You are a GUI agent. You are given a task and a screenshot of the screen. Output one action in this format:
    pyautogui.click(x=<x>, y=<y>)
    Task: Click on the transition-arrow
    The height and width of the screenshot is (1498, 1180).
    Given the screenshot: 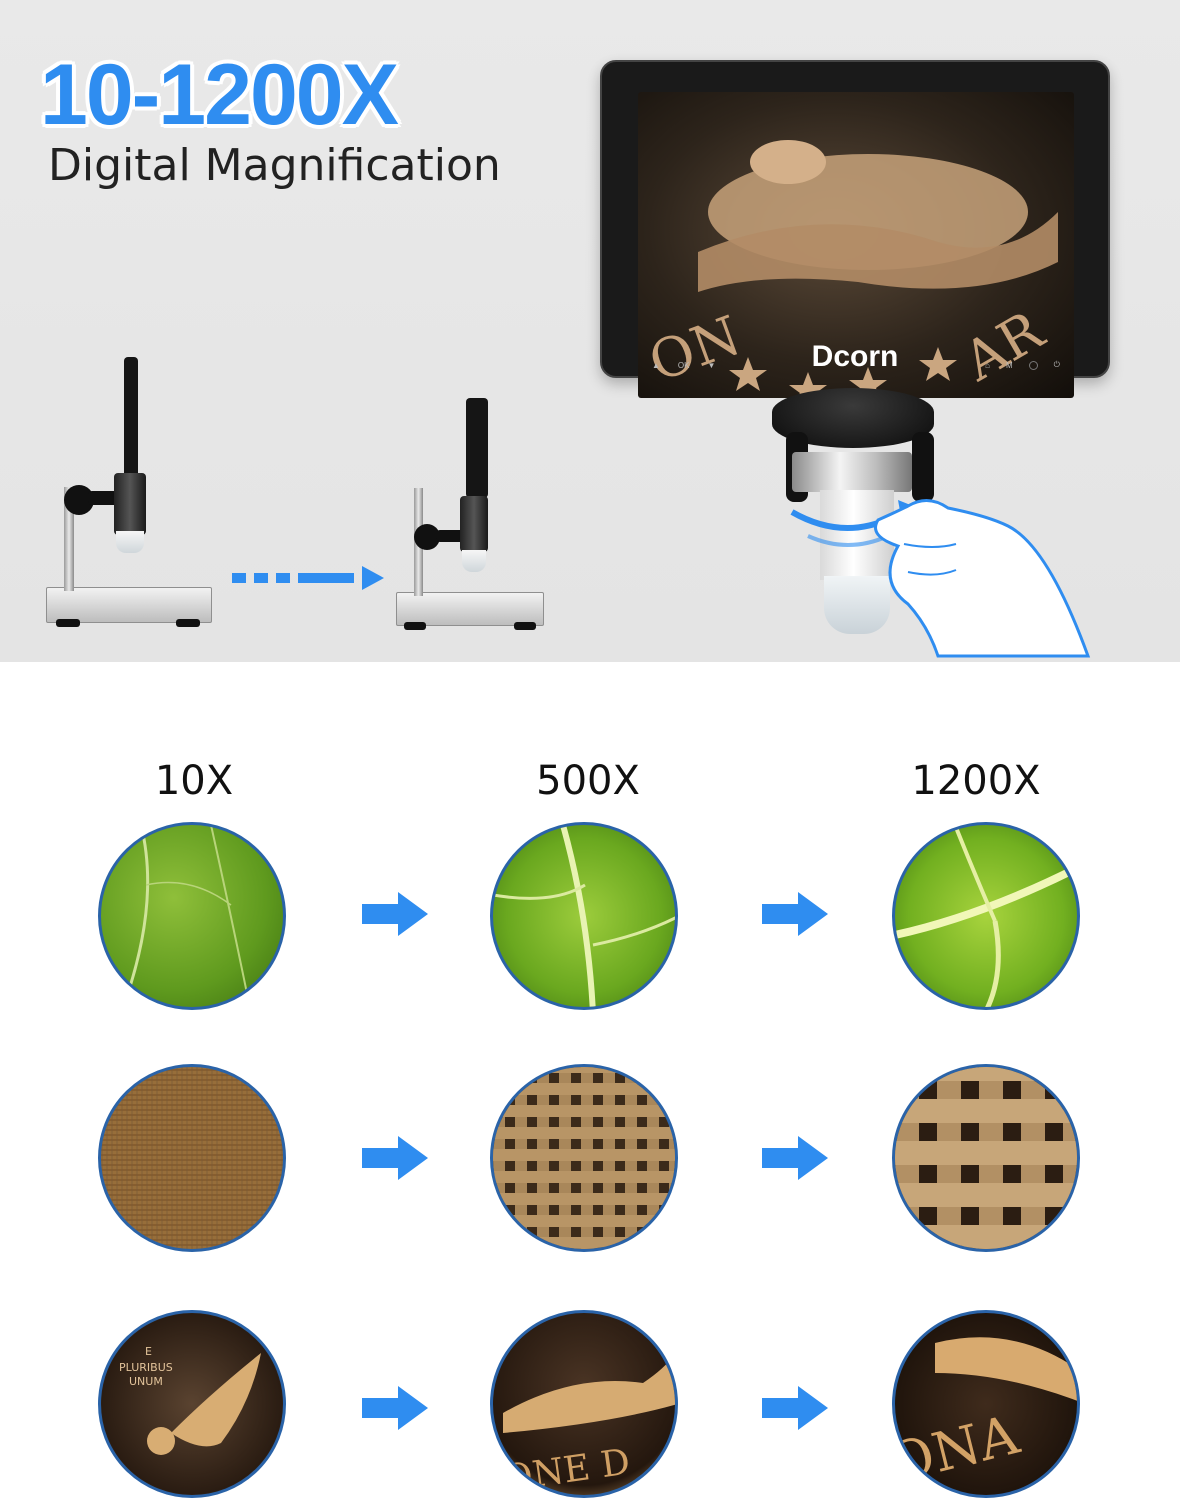 What is the action you would take?
    pyautogui.click(x=308, y=578)
    